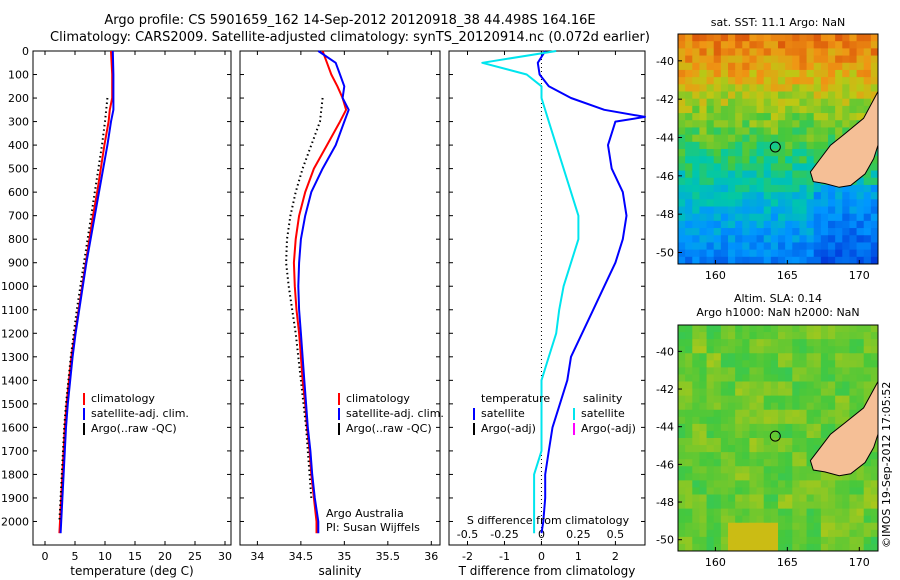 Image resolution: width=900 pixels, height=580 pixels. I want to click on x-tick-label: 35, so click(344, 556).